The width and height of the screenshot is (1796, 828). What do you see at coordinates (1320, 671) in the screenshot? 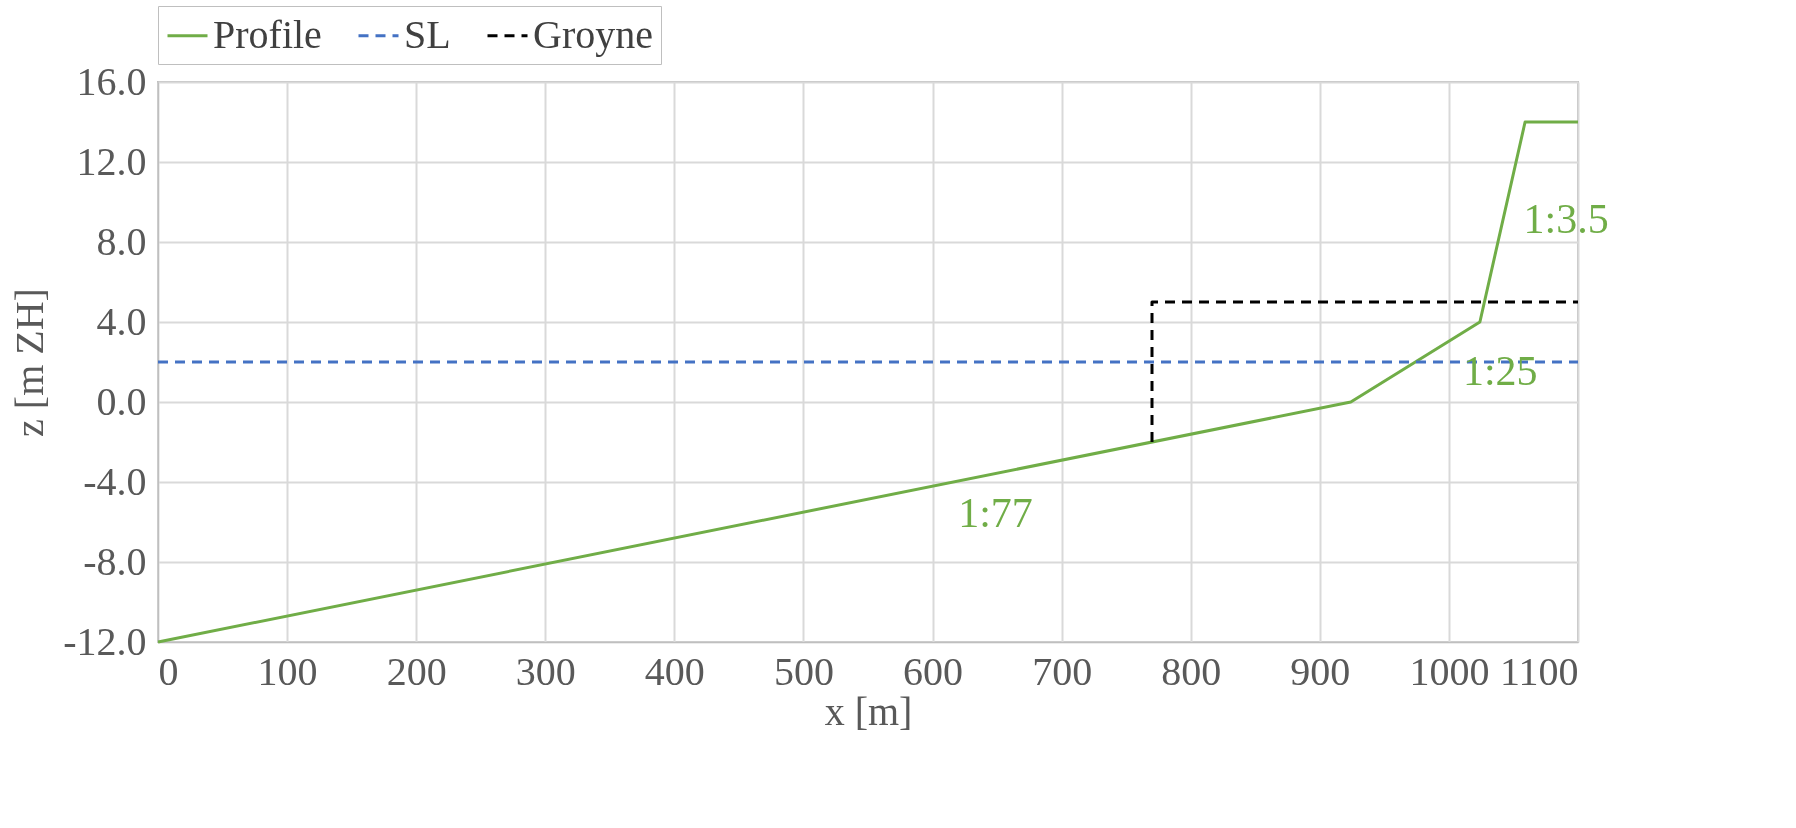
I see `x-tick-label: 900` at bounding box center [1320, 671].